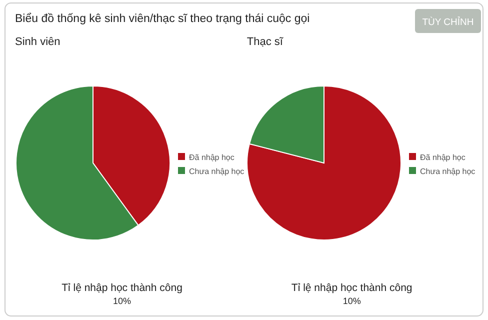  I want to click on customize-button: TÙY CHỈNH, so click(448, 21).